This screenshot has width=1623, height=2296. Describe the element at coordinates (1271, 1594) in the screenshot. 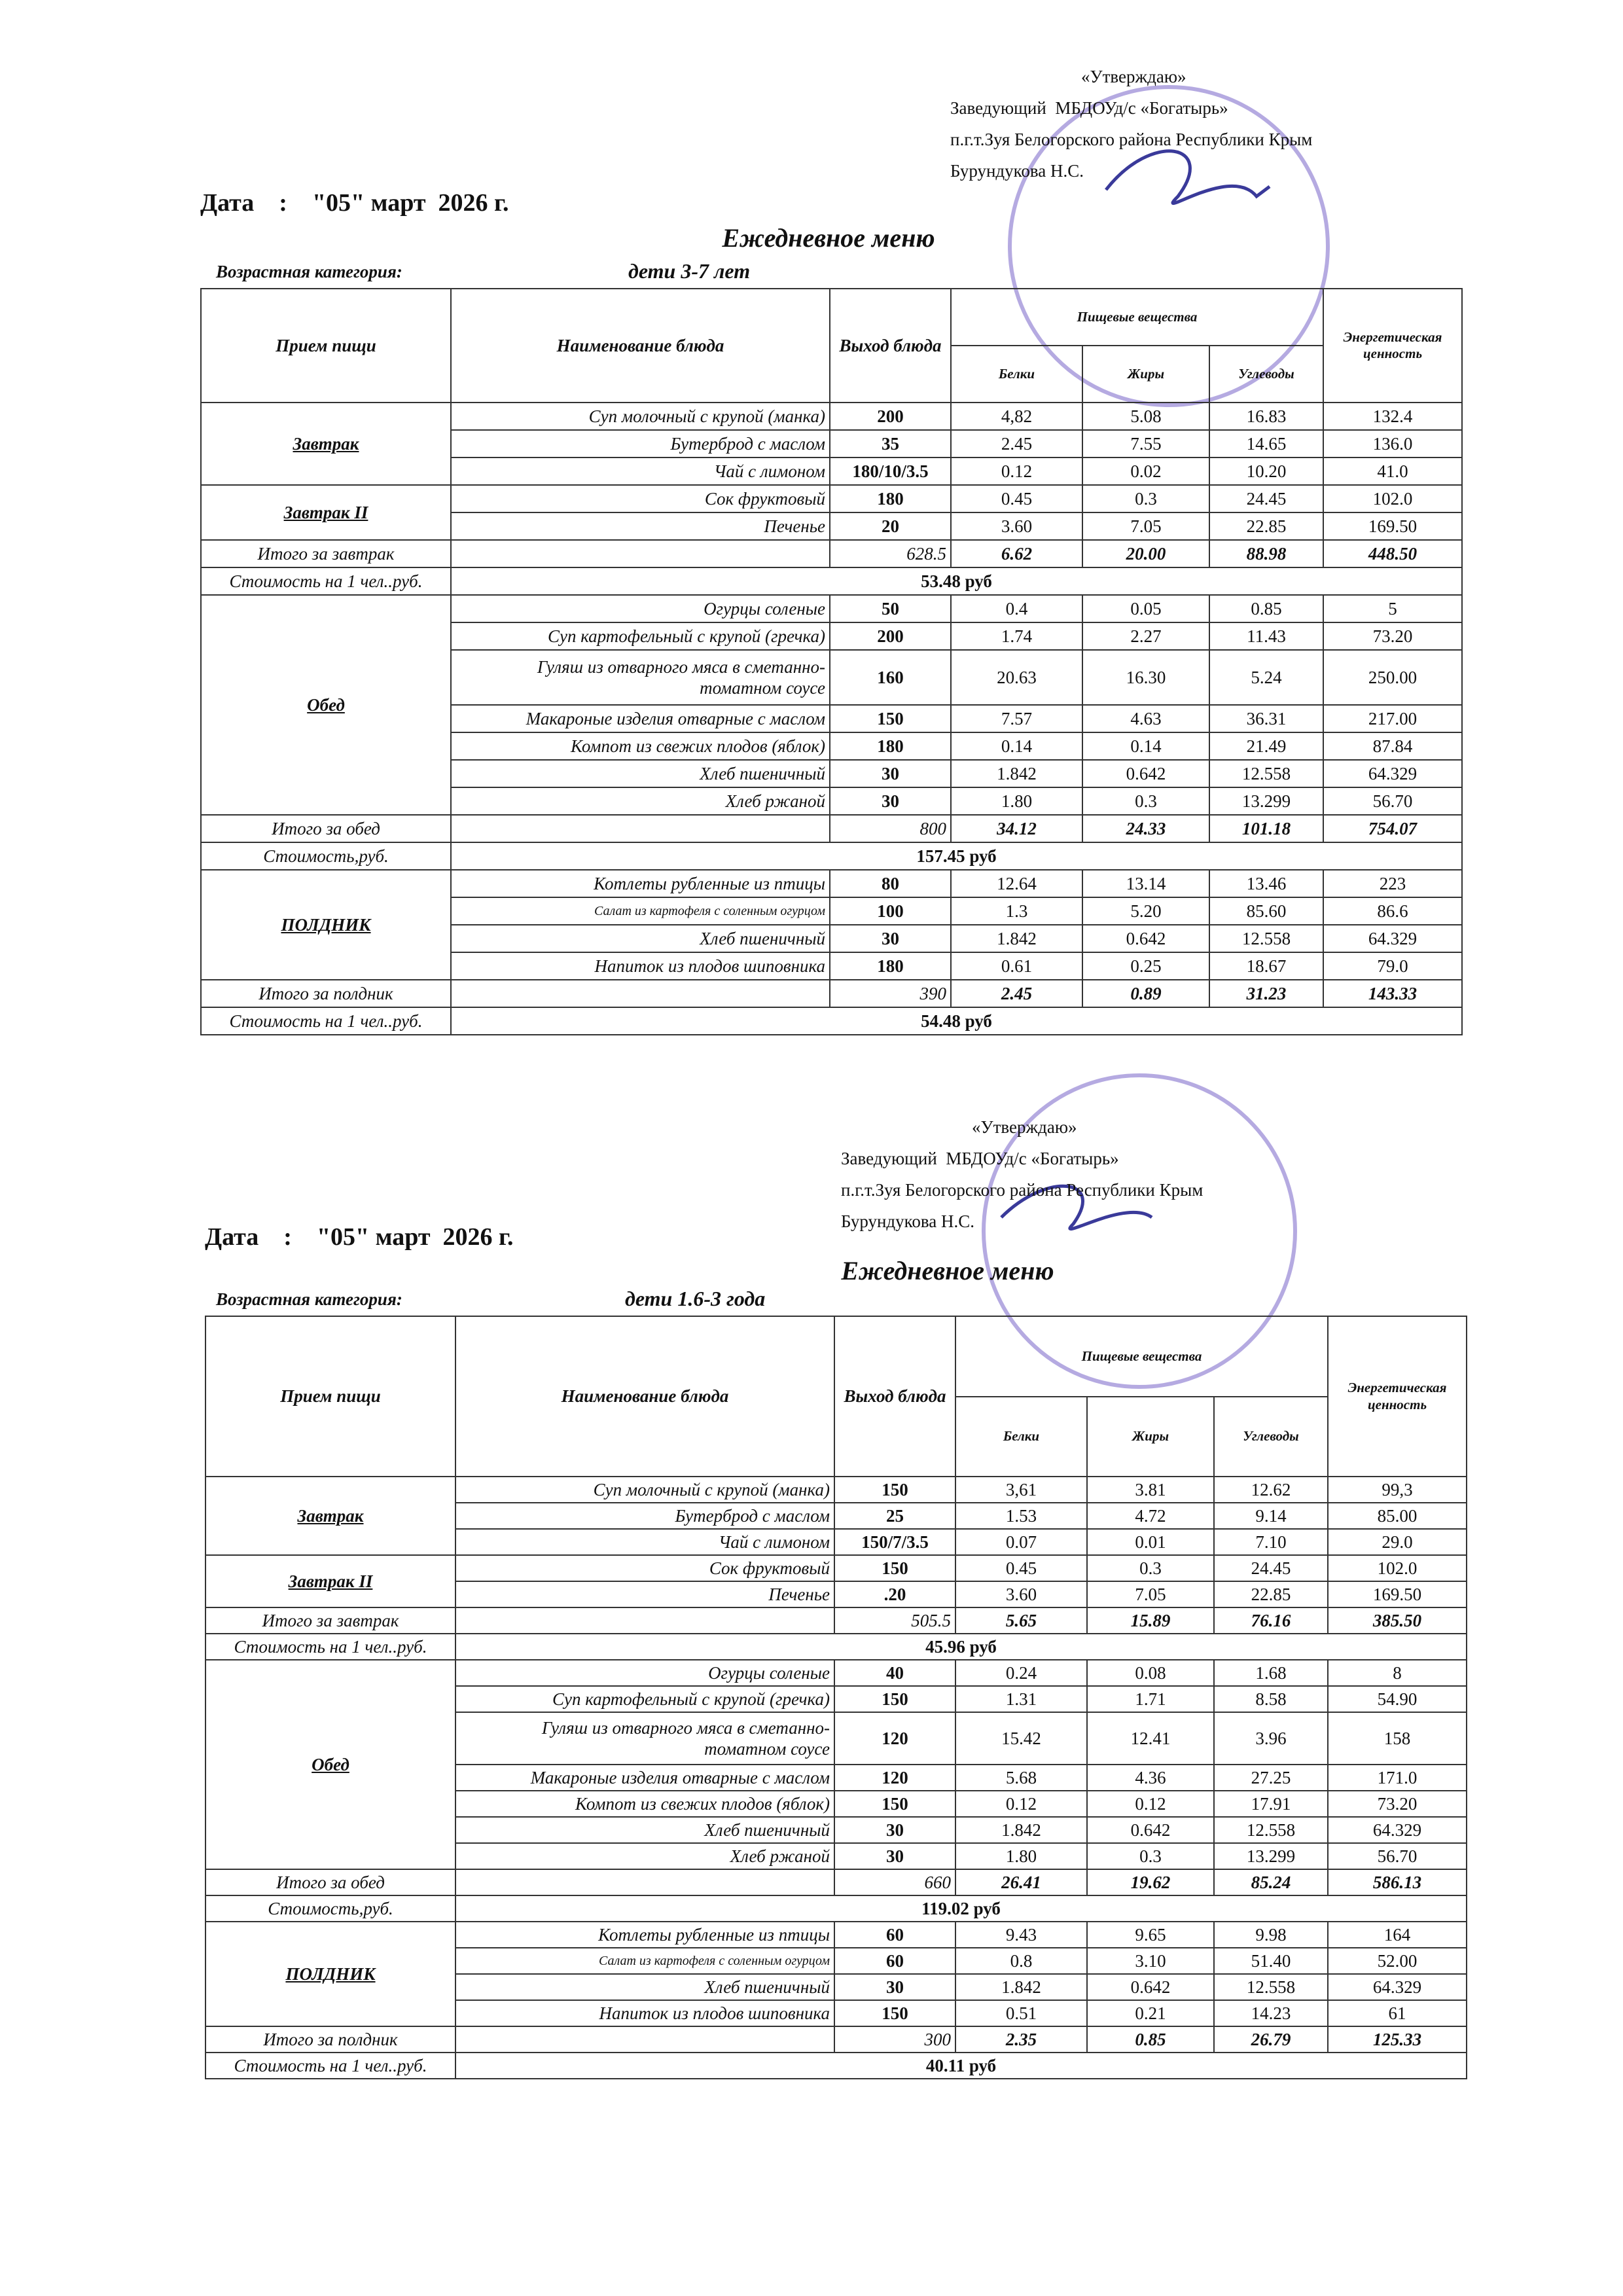

I see `dish-value: 22.85` at that location.